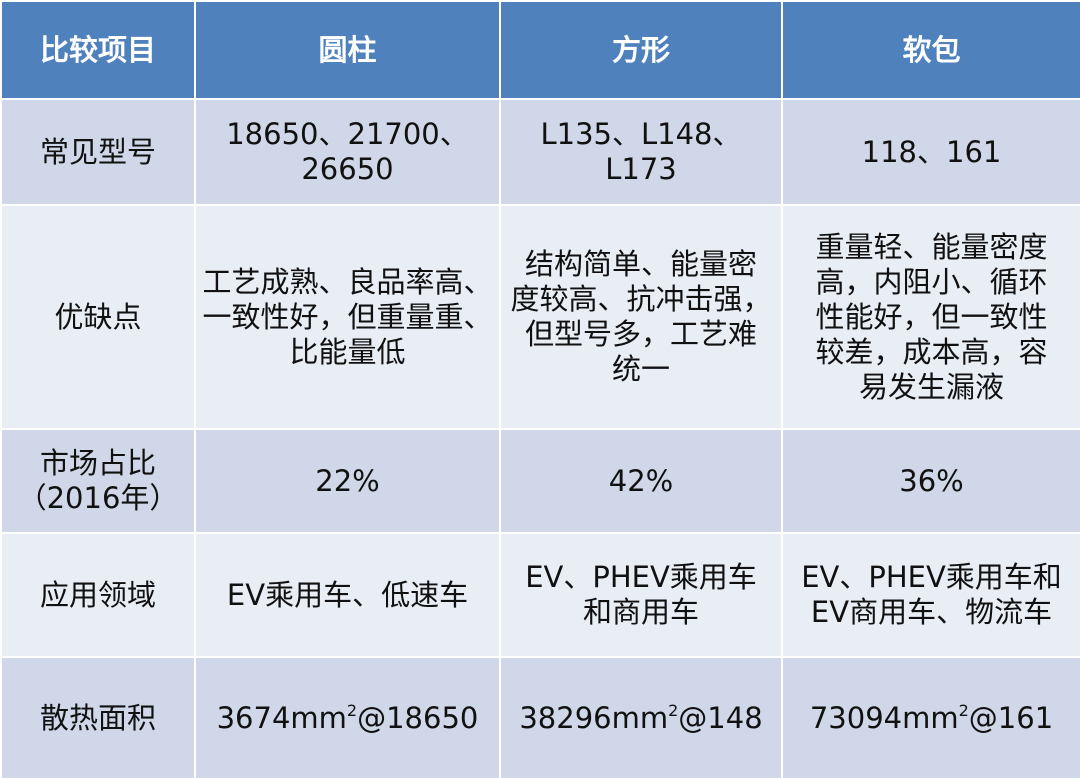 Image resolution: width=1080 pixels, height=780 pixels. I want to click on cell-prismatic: 结构简单、能量密 度较高、抗冲击强， 但型号多，工艺难 统一, so click(641, 317).